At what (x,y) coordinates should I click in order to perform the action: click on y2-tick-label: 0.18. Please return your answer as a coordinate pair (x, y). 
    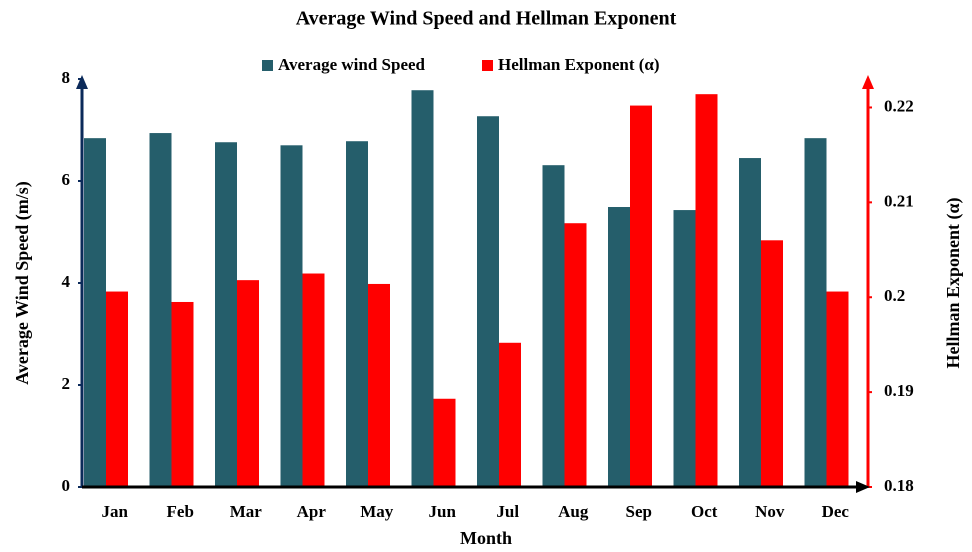
    Looking at the image, I should click on (899, 485).